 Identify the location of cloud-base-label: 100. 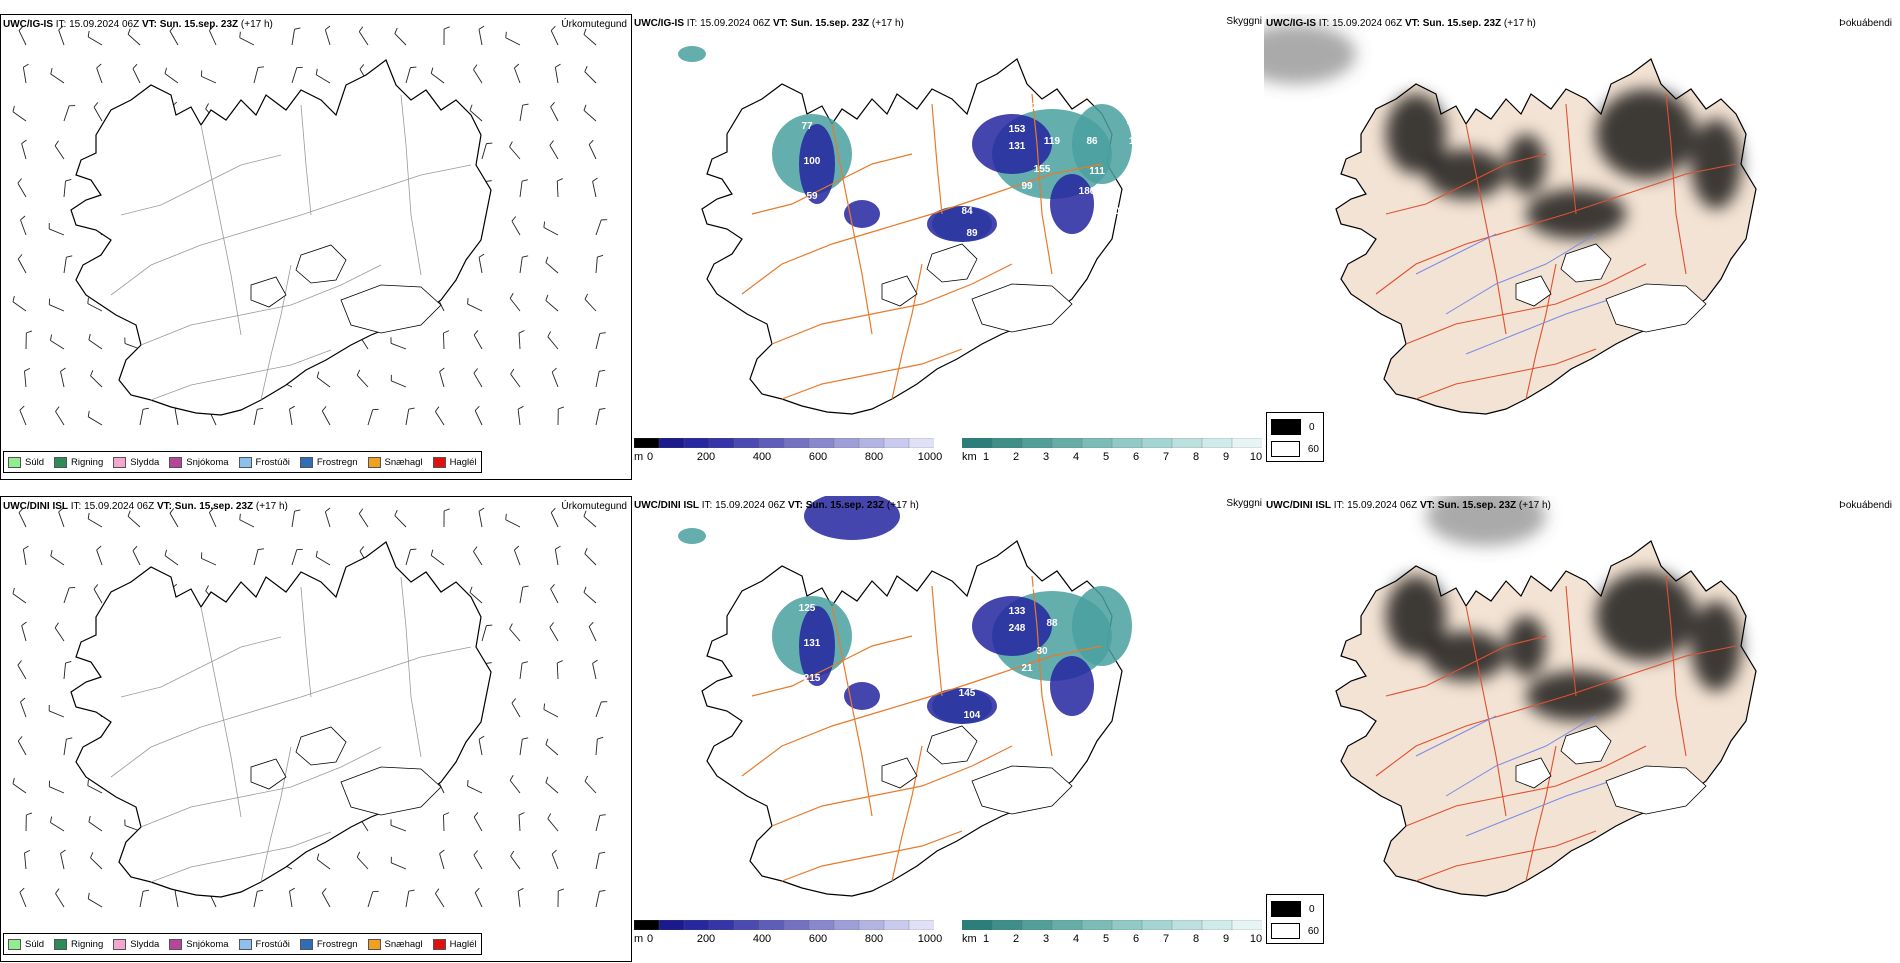
(812, 161).